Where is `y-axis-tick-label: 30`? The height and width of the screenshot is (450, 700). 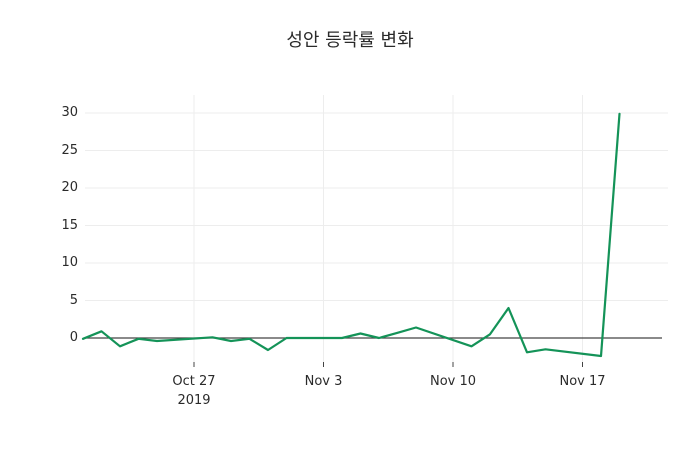 y-axis-tick-label: 30 is located at coordinates (69, 112).